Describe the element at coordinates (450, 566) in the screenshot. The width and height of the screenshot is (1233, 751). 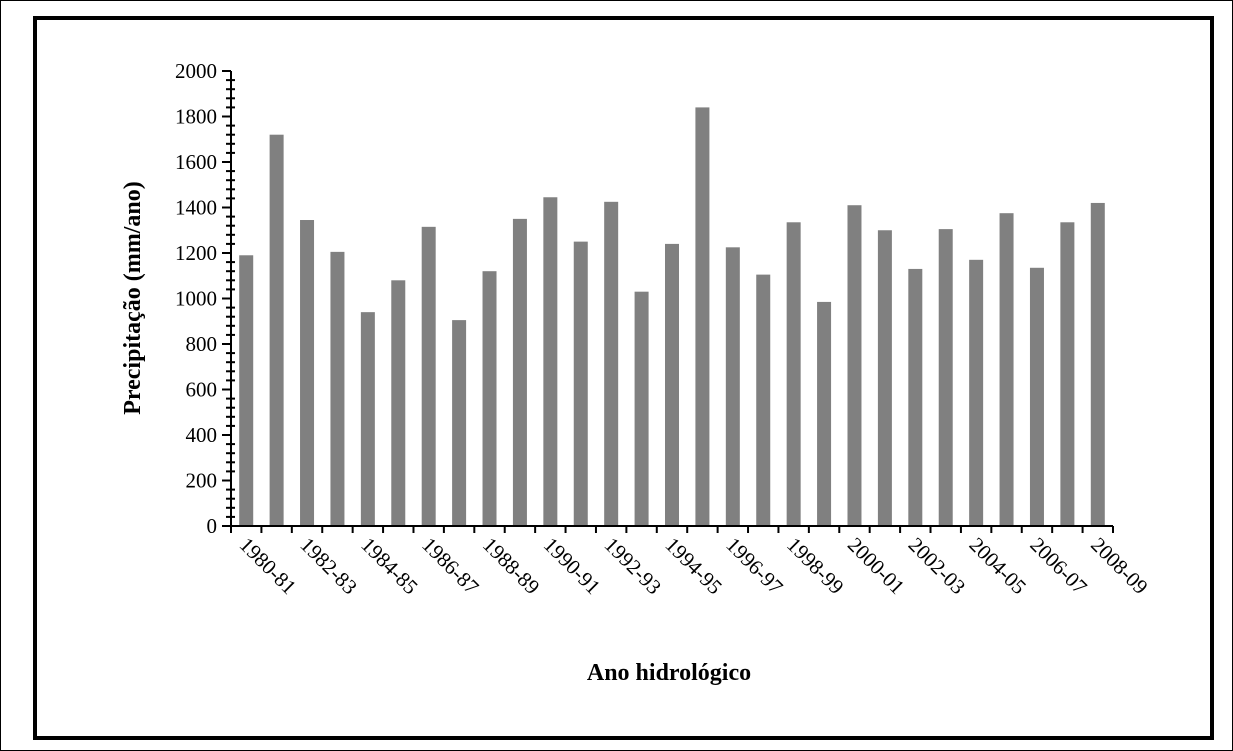
I see `x-tick-label: 1986-87` at that location.